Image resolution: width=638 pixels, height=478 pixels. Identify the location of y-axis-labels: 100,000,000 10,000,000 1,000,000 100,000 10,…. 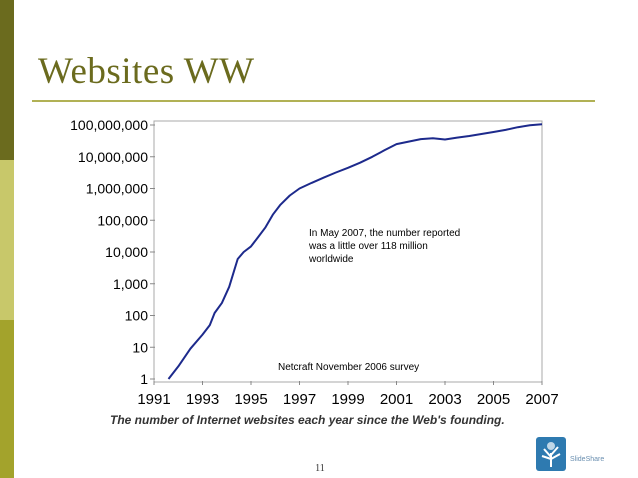
(109, 252).